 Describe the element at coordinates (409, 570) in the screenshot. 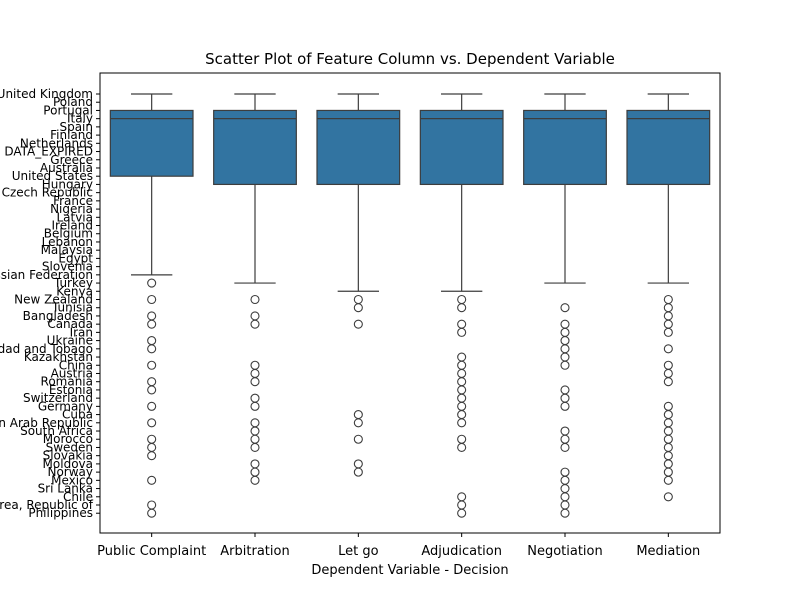

I see `x-axis-label: Dependent Variable - Decision` at that location.